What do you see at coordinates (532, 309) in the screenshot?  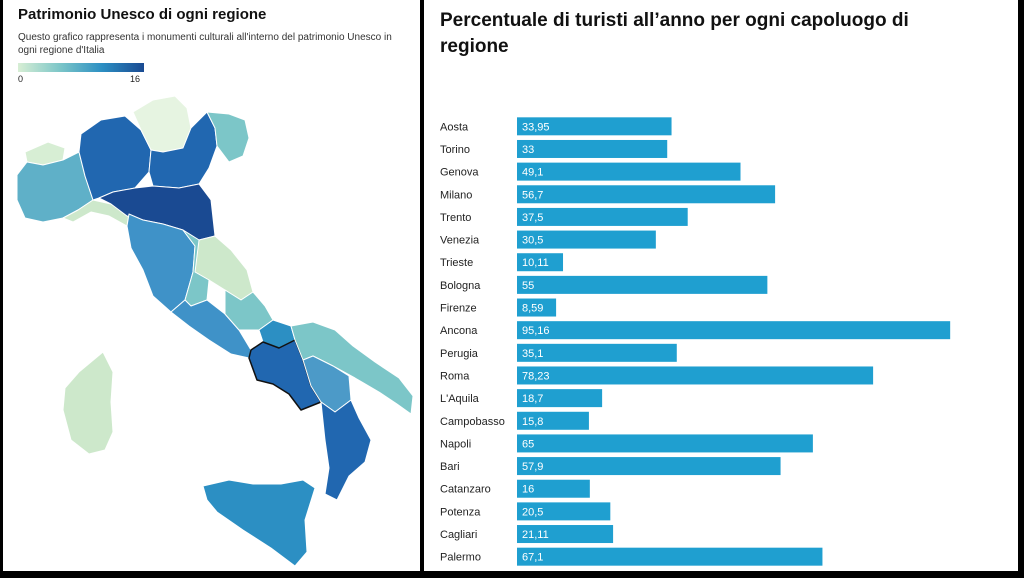 I see `bar-value-label: 8,59` at bounding box center [532, 309].